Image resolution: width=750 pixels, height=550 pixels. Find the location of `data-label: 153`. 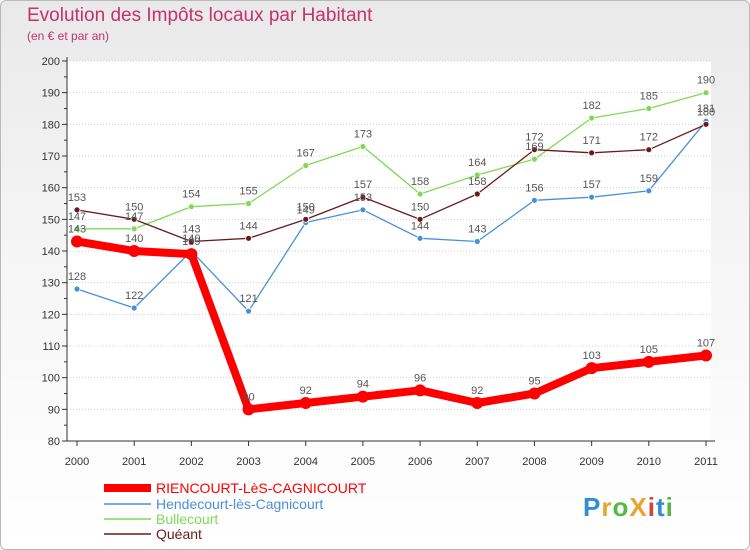

data-label: 153 is located at coordinates (77, 198).